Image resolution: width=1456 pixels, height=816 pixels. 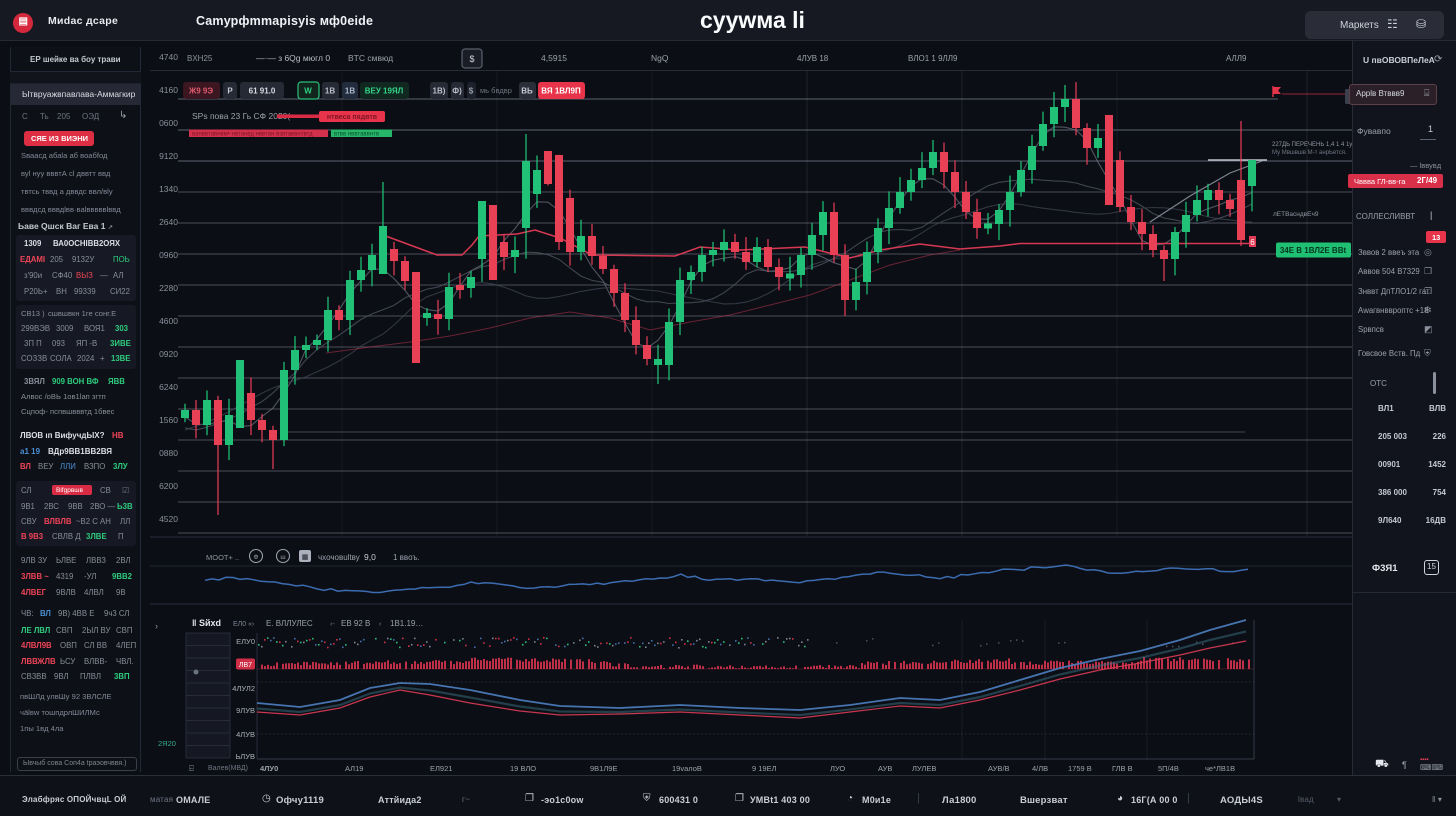 I want to click on svg-text: 19vaлоВ, so click(x=687, y=768).